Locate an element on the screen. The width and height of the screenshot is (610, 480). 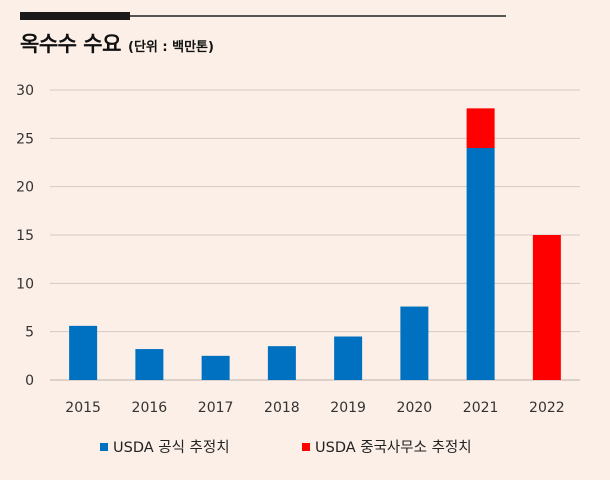
x-tick-label: 2021 is located at coordinates (481, 408).